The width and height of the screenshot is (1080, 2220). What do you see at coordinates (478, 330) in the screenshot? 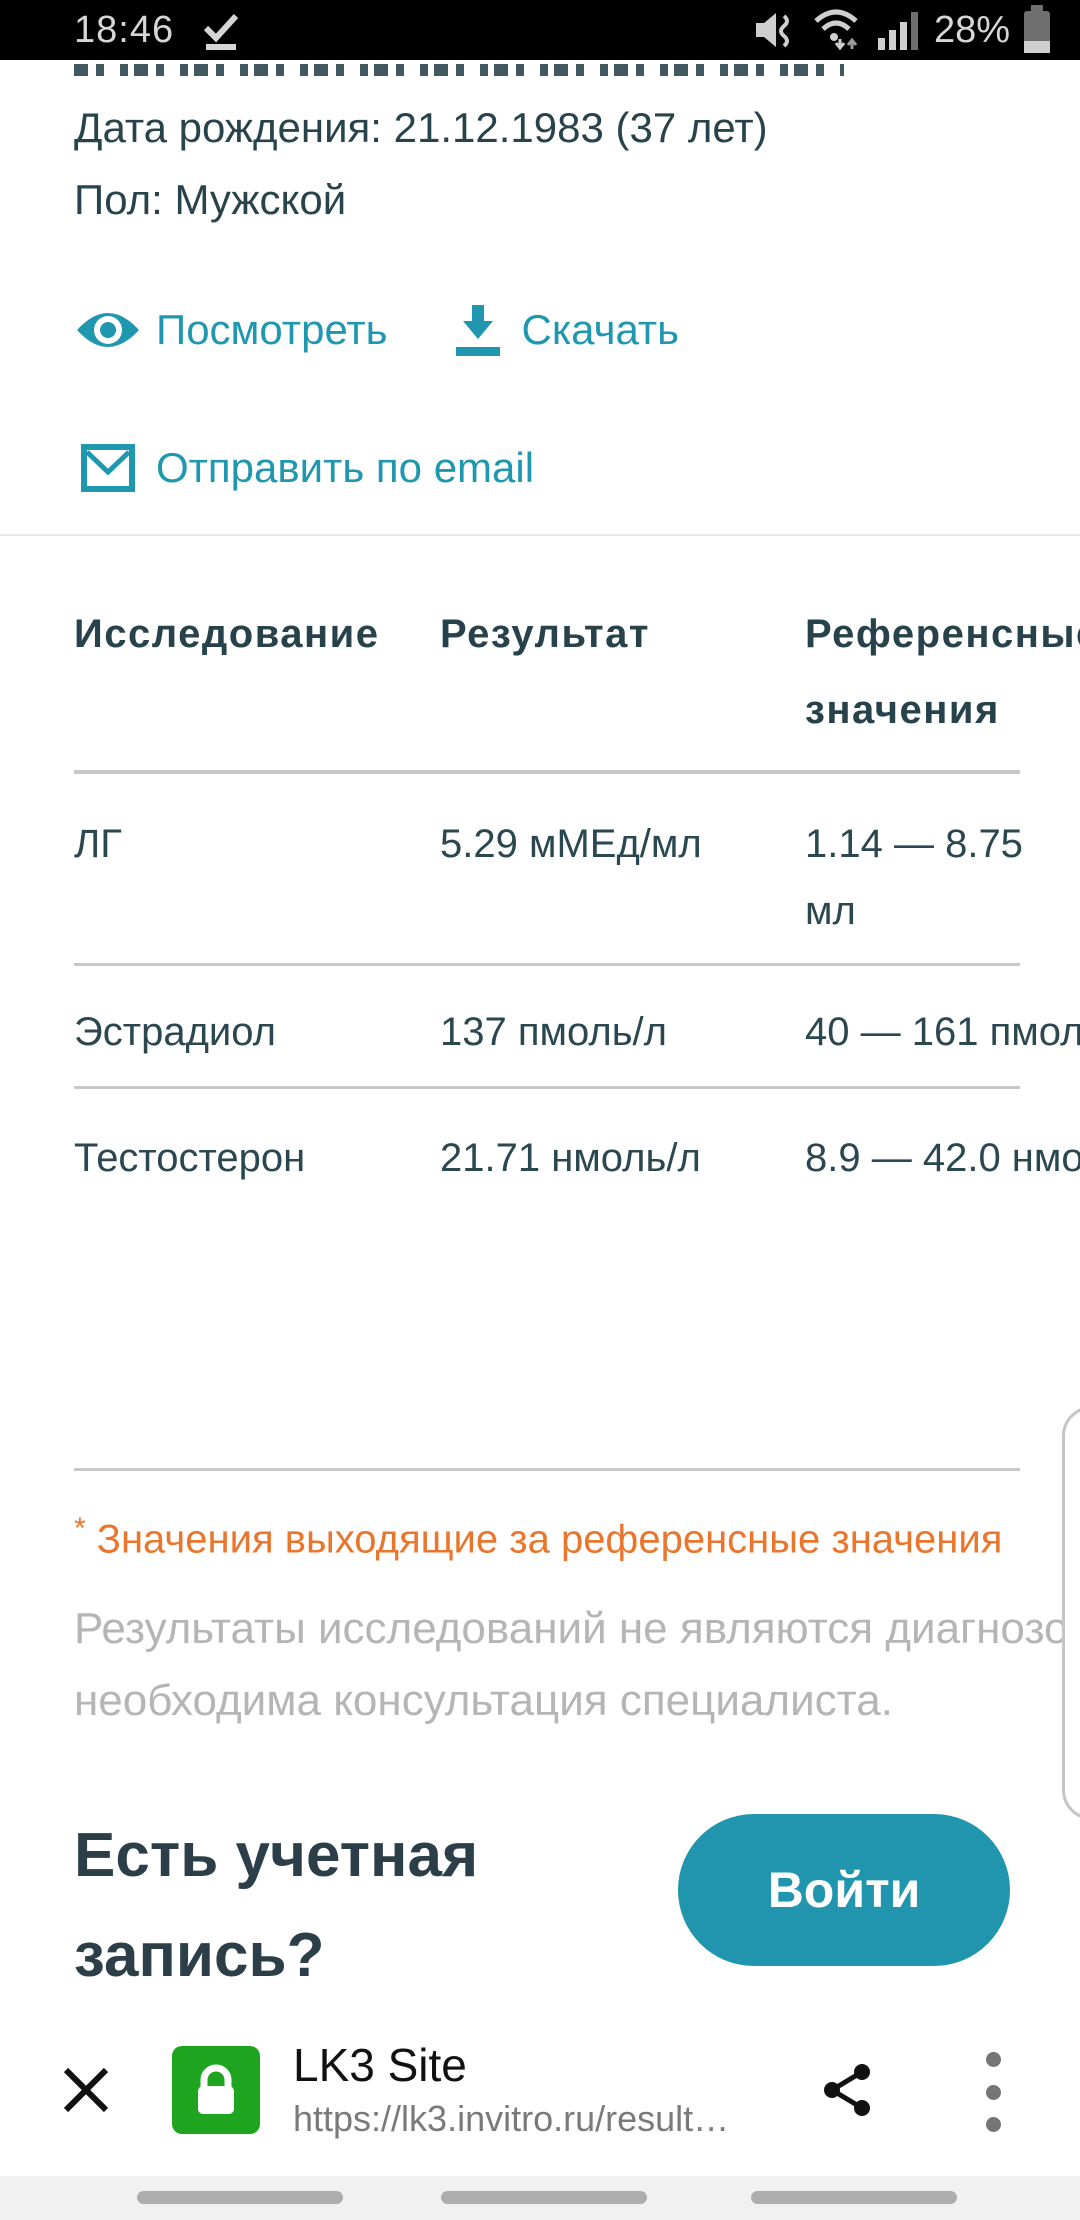
I see `download-icon` at bounding box center [478, 330].